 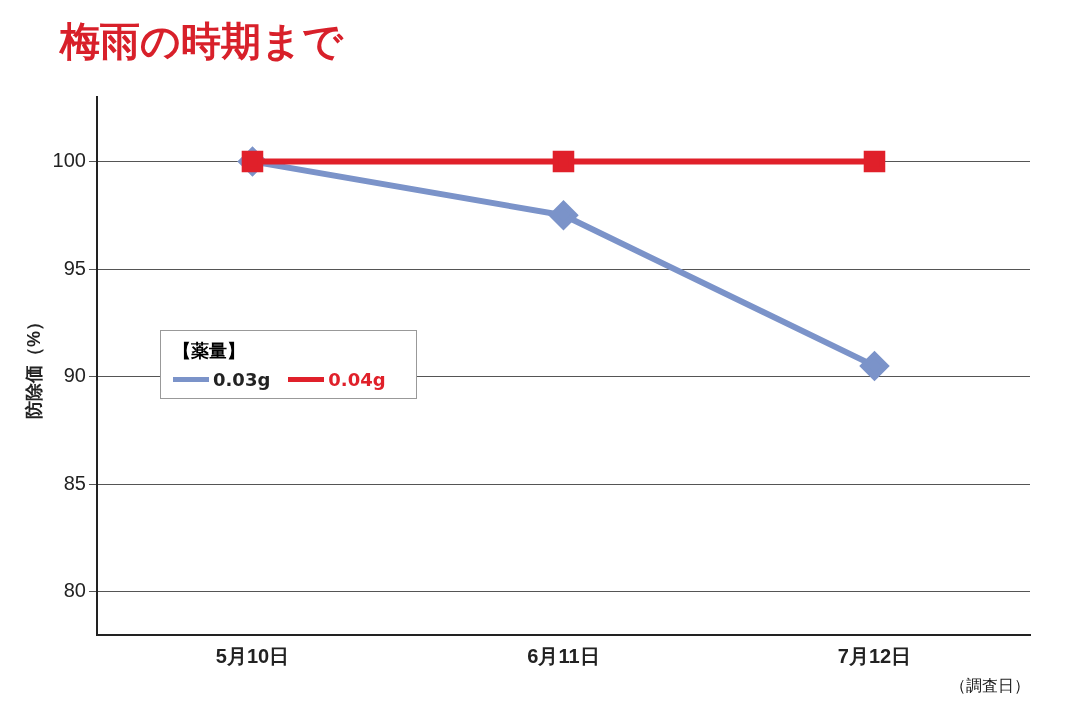 I want to click on chart-title: 梅雨の時期まで, so click(x=201, y=41).